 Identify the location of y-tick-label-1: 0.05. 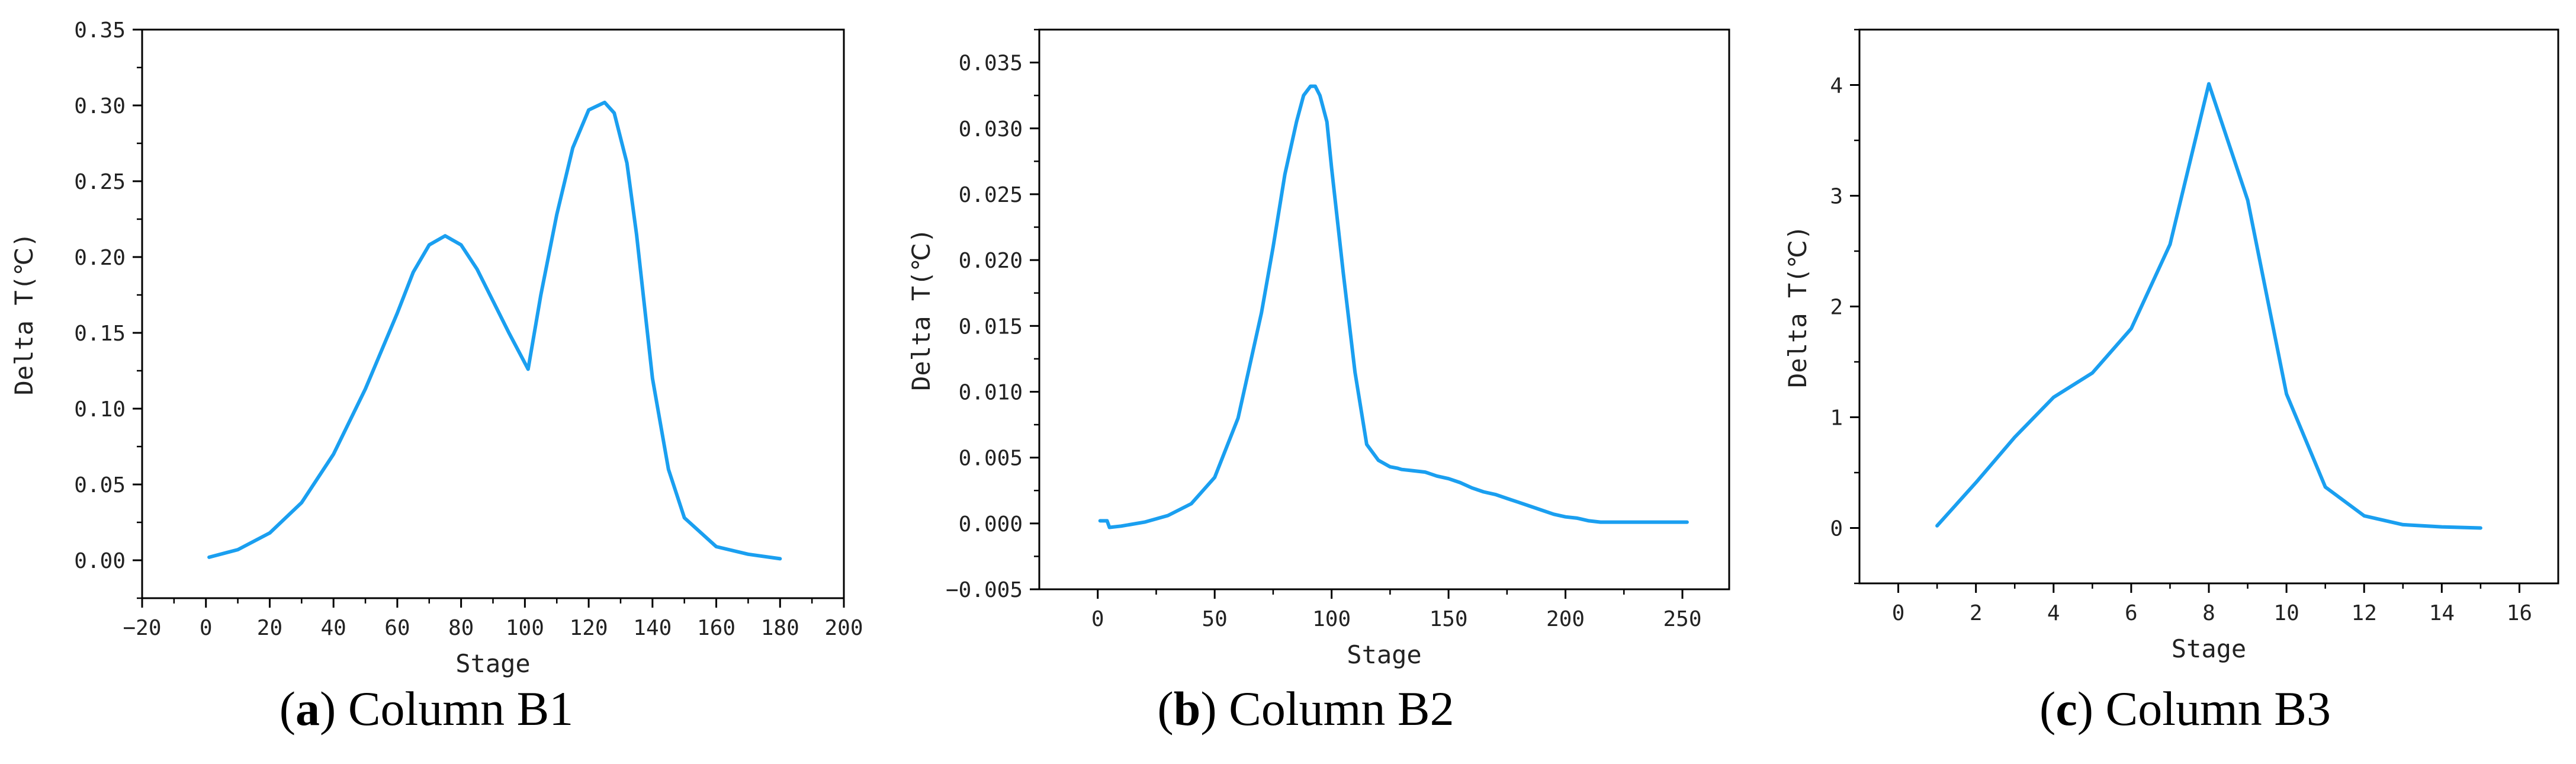
(100, 485).